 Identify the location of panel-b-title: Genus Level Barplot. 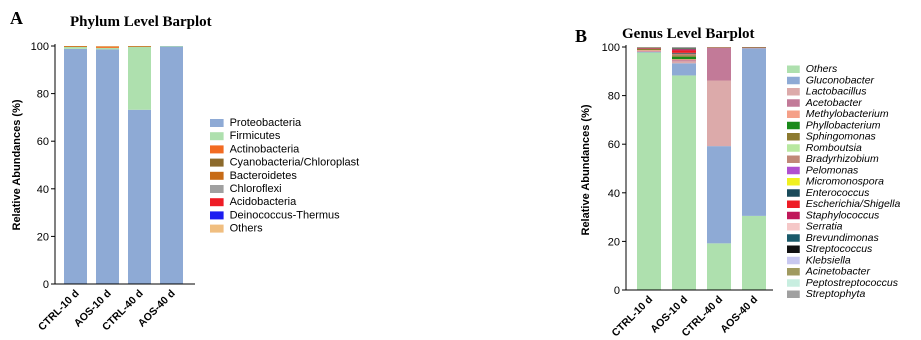
(688, 34).